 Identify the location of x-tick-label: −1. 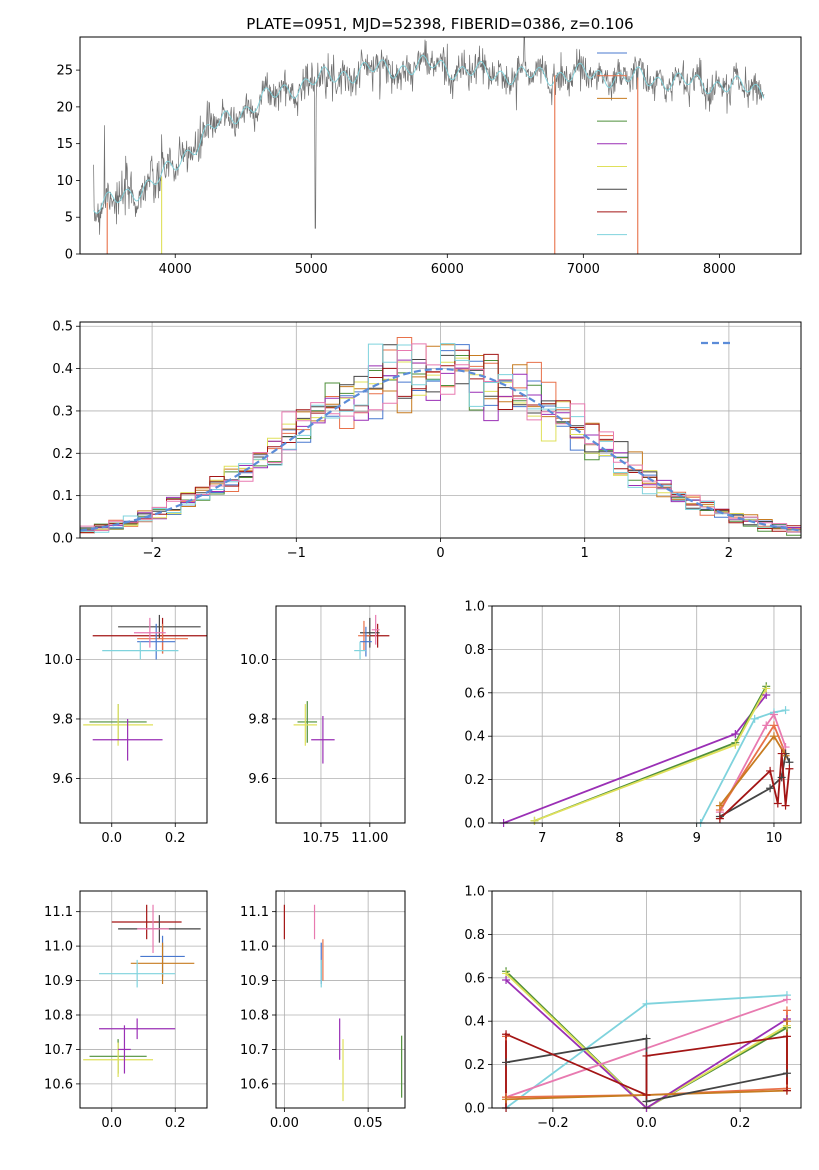
(296, 553).